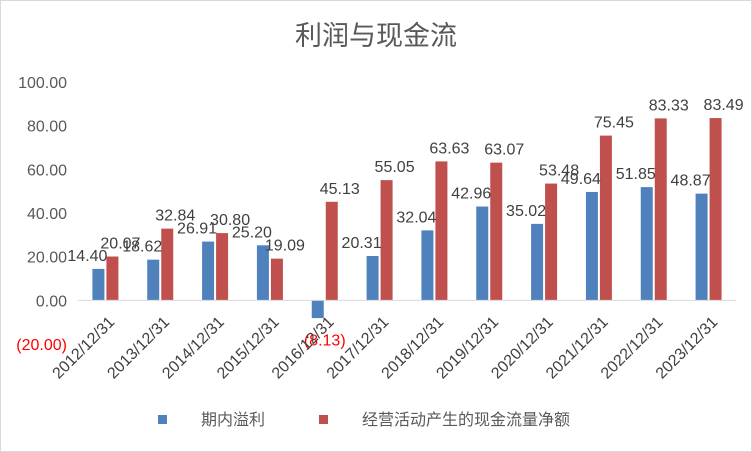 The height and width of the screenshot is (452, 752). Describe the element at coordinates (504, 150) in the screenshot. I see `cashflow-data-label: 63.07` at that location.